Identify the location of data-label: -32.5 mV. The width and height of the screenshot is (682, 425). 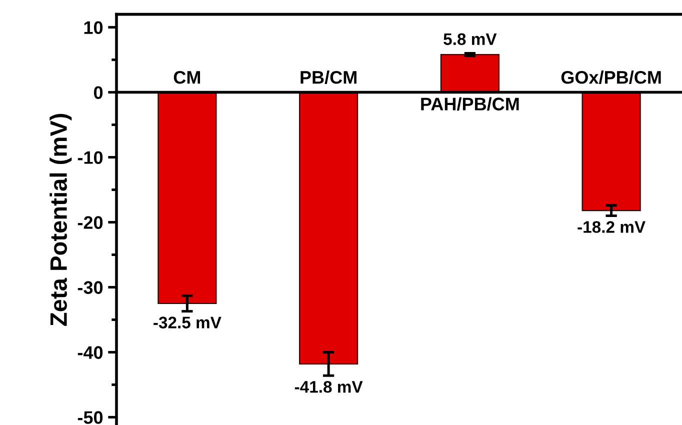
(188, 322).